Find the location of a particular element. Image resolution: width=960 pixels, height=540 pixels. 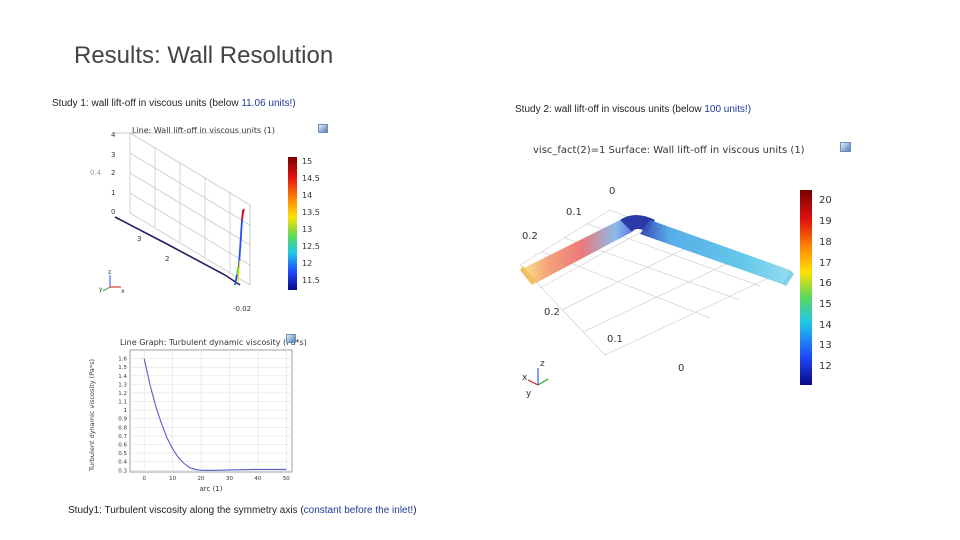

study1-tick-corner: -0.02 is located at coordinates (242, 309).